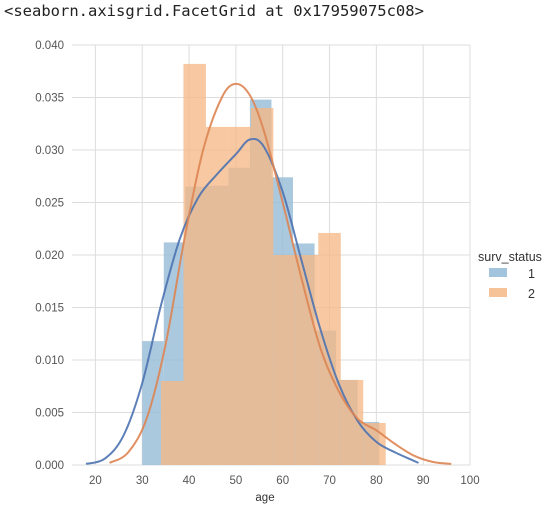  I want to click on x-tick-label: 70, so click(329, 481).